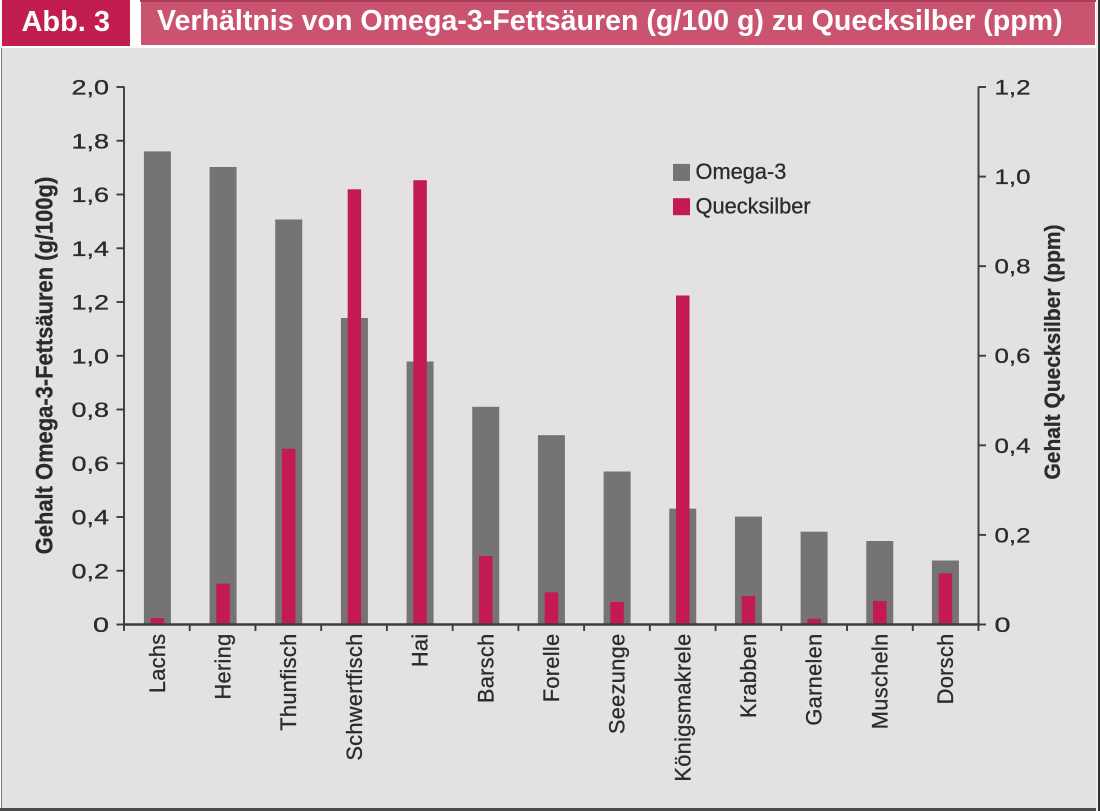  I want to click on svg-text: Krabben, so click(748, 676).